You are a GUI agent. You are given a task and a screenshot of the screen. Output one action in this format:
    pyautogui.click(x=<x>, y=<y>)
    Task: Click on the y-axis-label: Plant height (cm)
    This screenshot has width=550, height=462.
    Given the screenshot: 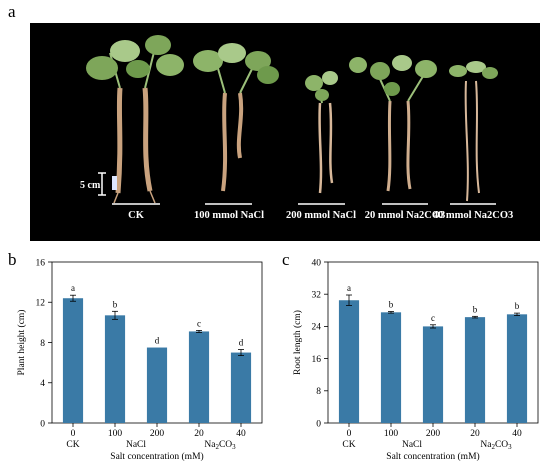 What is the action you would take?
    pyautogui.click(x=21, y=343)
    